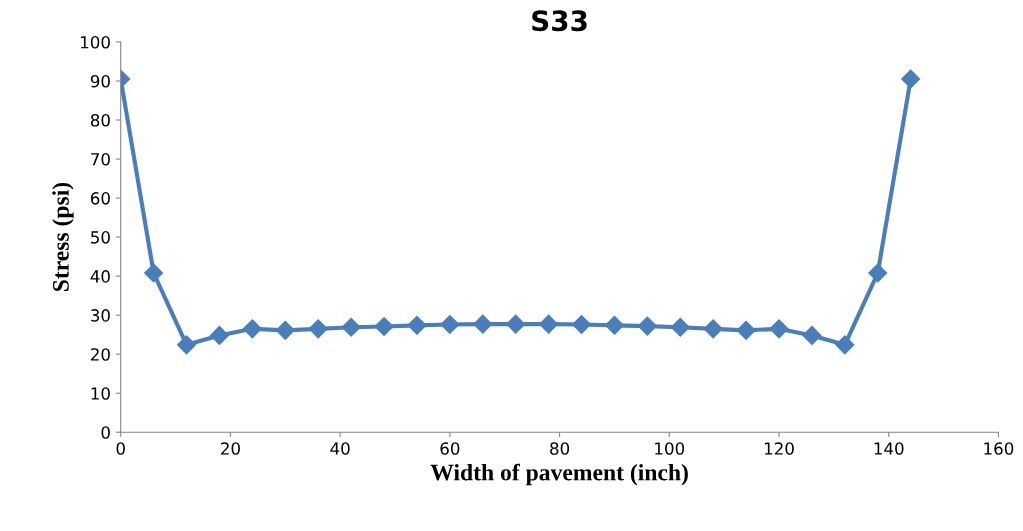 The width and height of the screenshot is (1023, 531). What do you see at coordinates (100, 120) in the screenshot?
I see `y-tick-label: 80` at bounding box center [100, 120].